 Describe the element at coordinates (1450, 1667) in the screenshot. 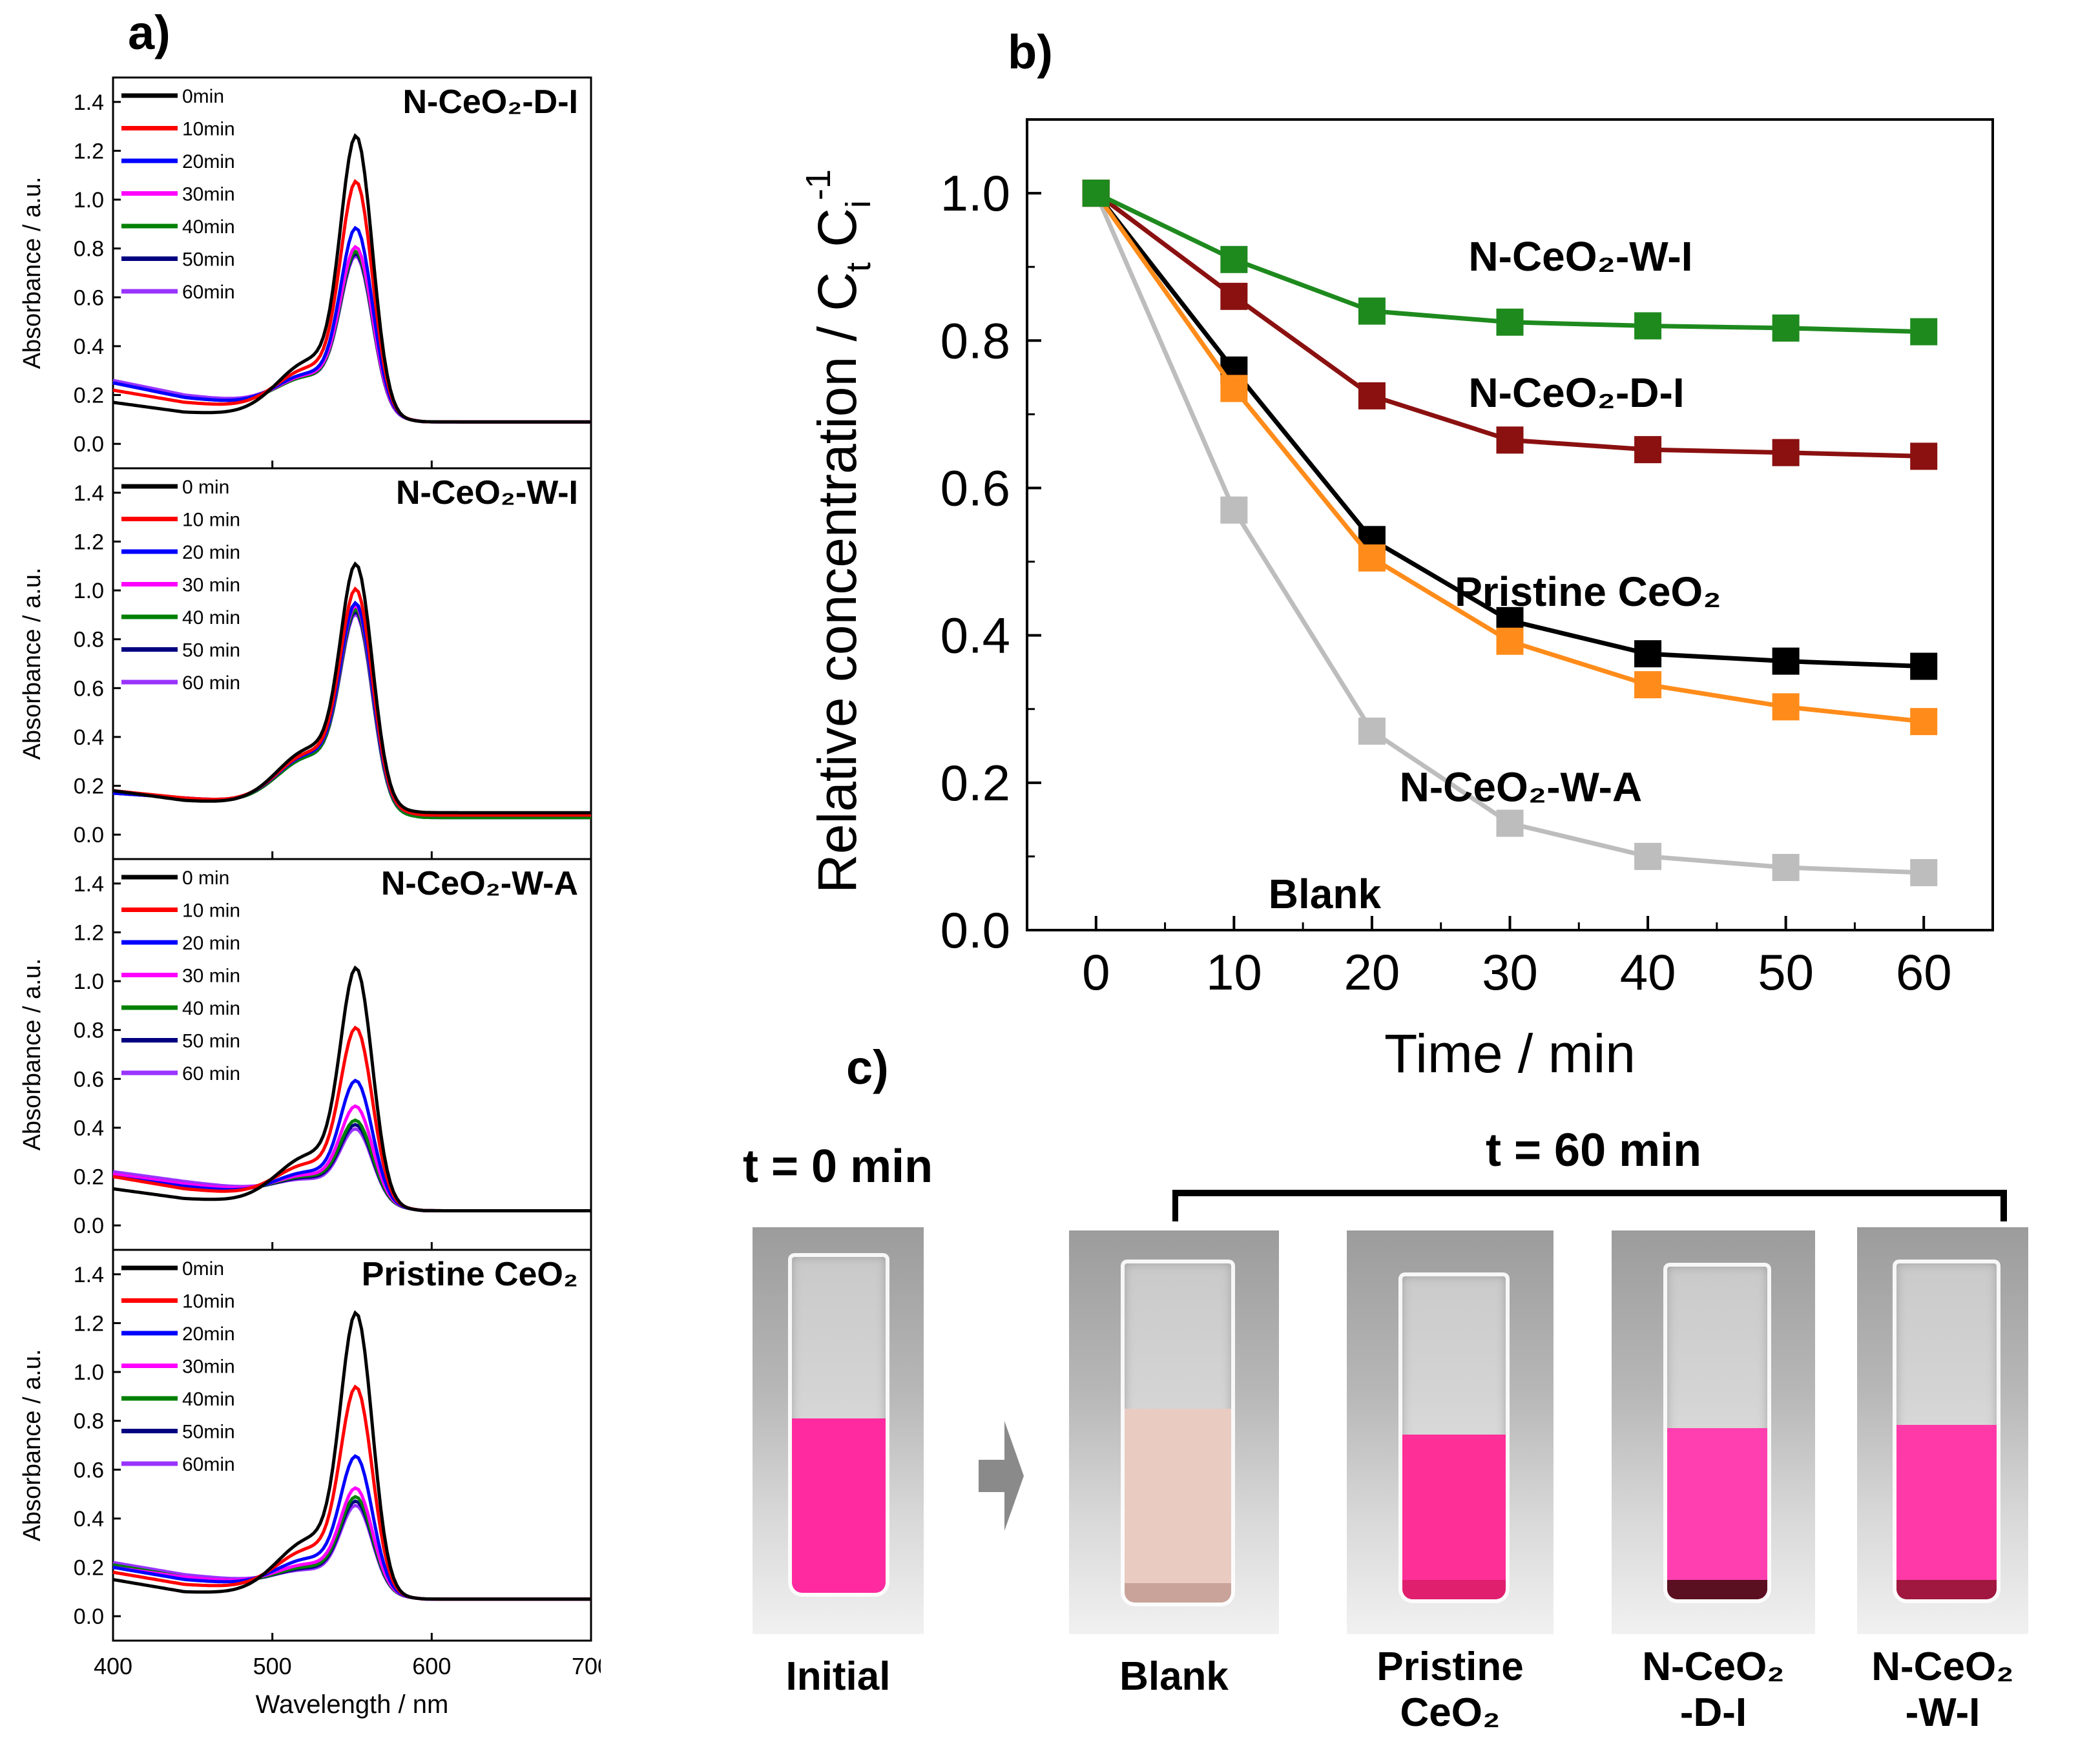

I see `caption-line-1: Pristine` at that location.